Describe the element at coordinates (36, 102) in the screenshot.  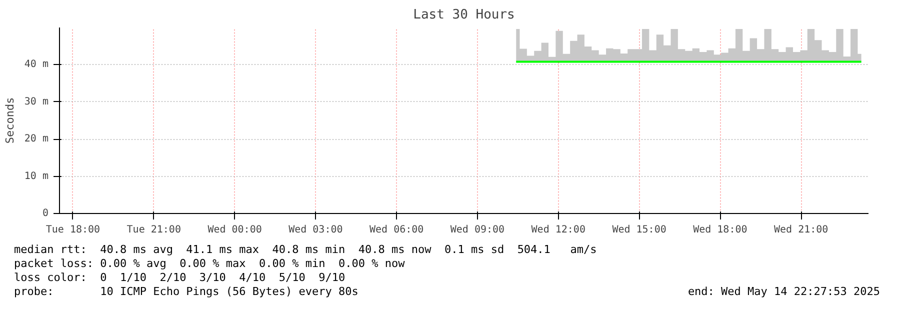
I see `y-tick-label: 30 m` at that location.